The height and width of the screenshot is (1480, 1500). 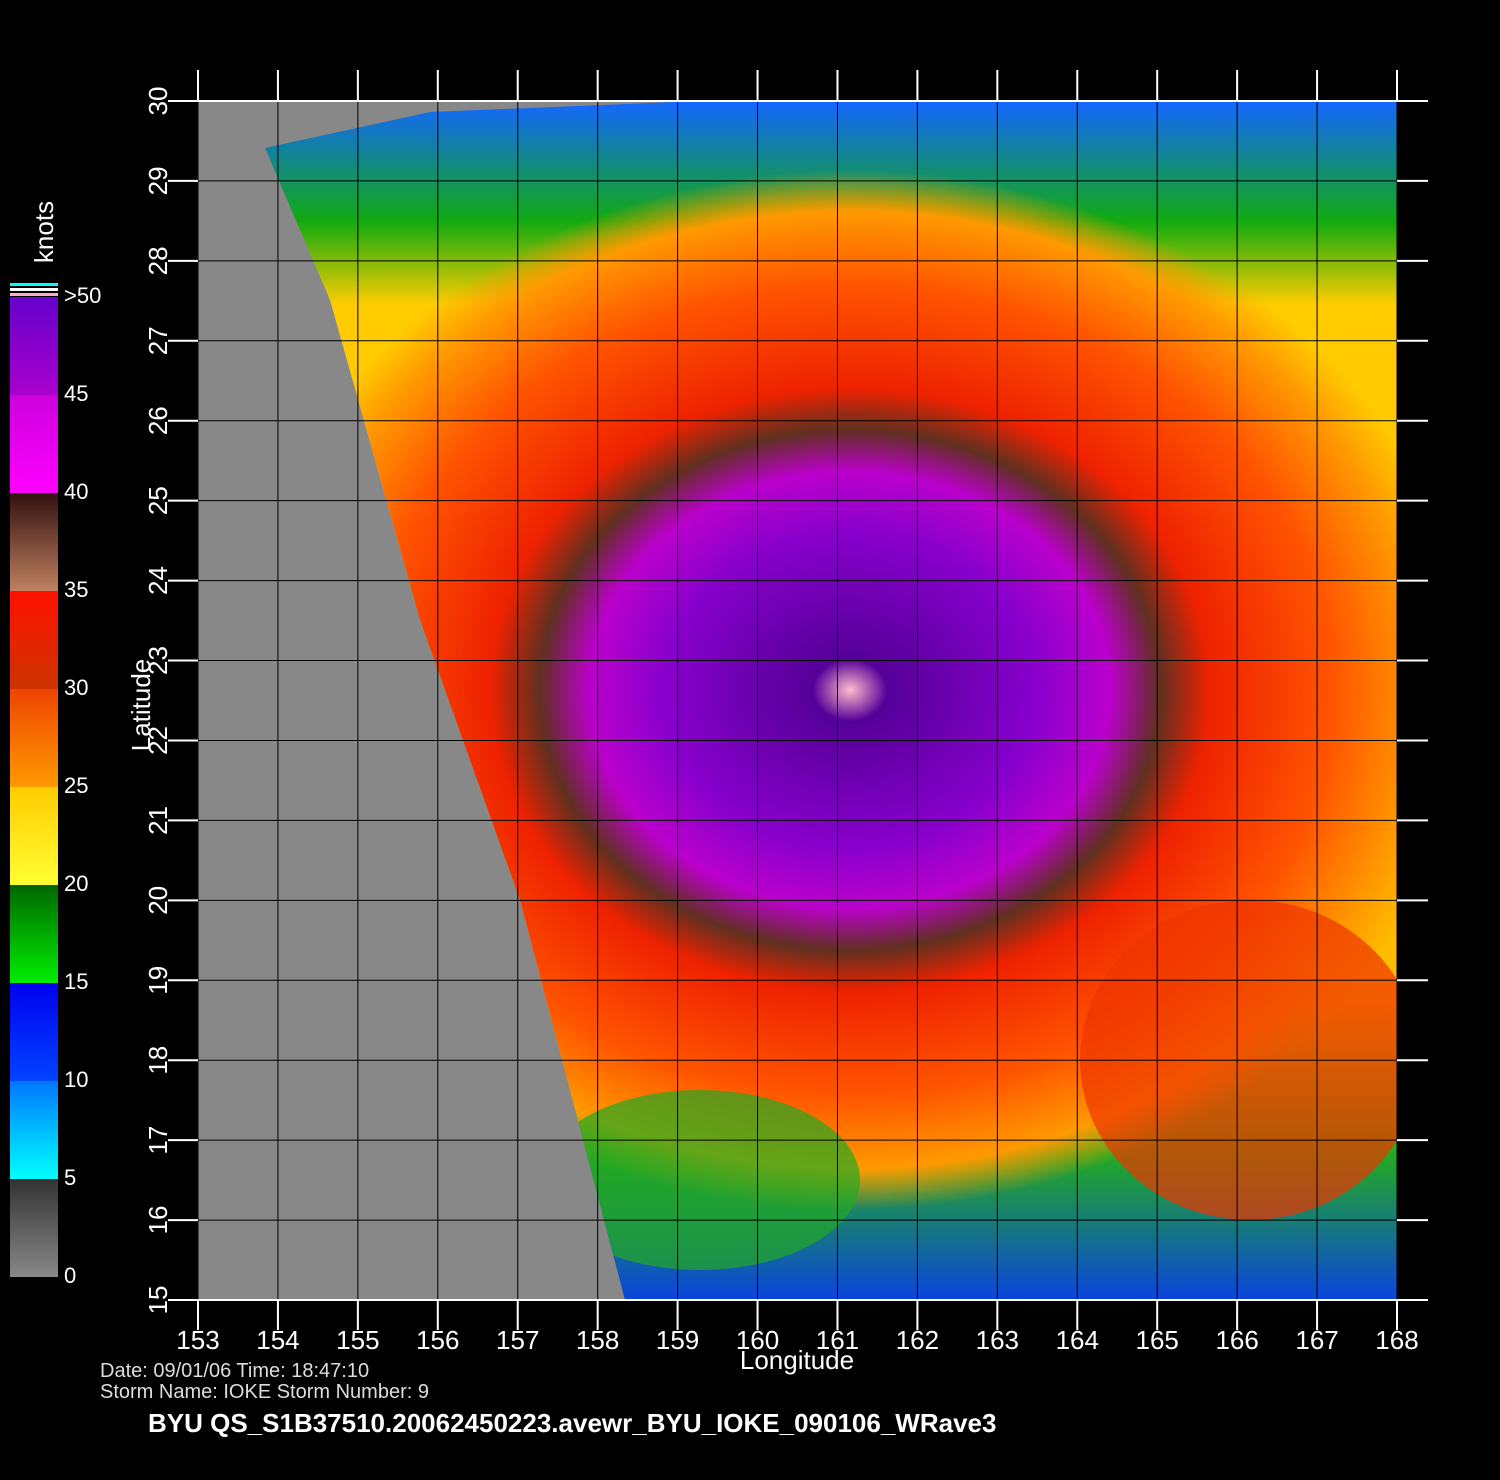 I want to click on colorbar-label: 45, so click(x=76, y=393).